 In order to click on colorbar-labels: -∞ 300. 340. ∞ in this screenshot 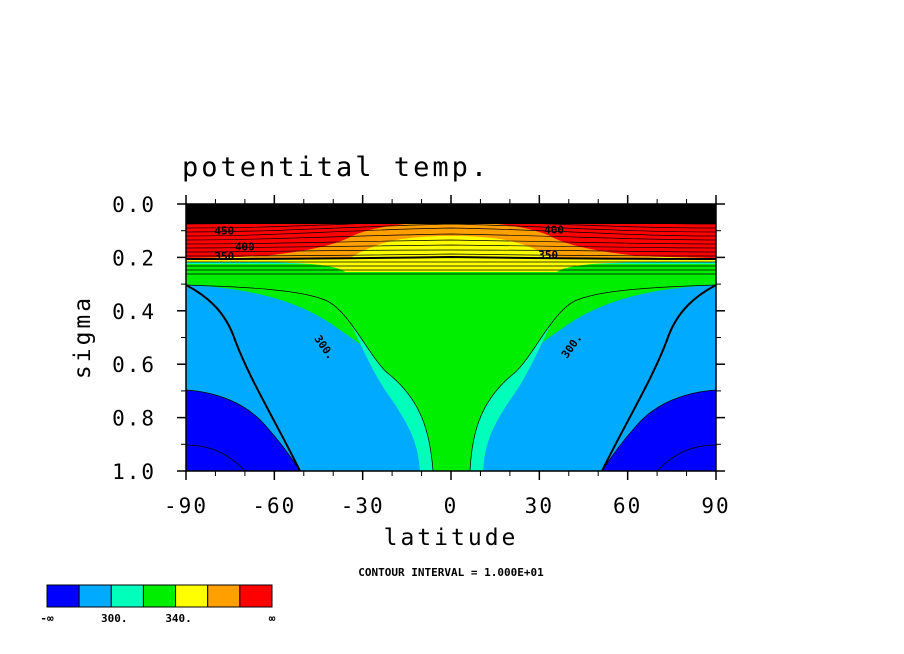, I will do `click(157, 618)`.